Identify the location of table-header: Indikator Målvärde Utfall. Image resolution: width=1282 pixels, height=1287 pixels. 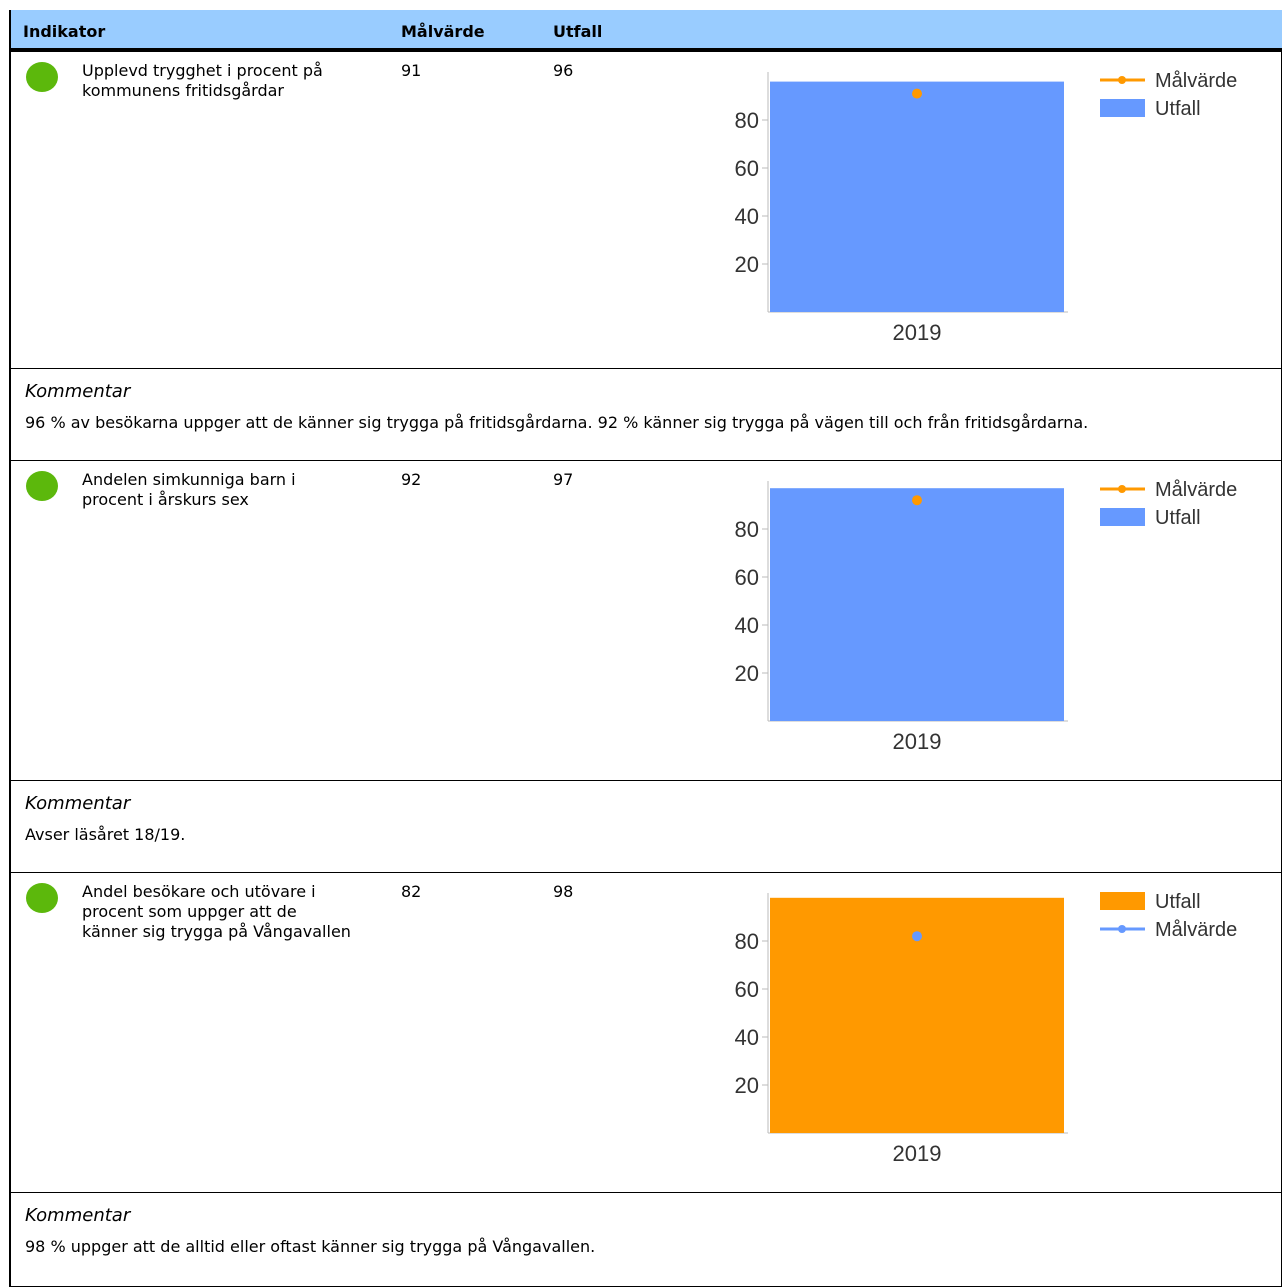
(646, 31).